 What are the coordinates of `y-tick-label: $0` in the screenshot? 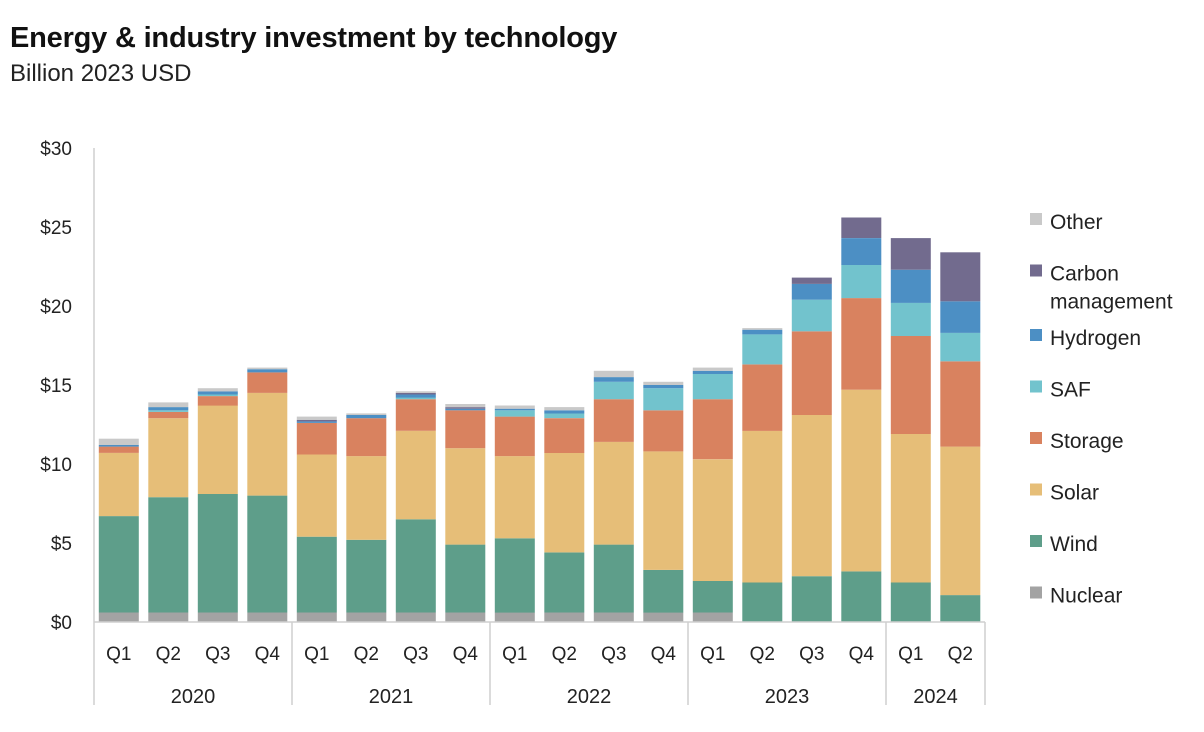 It's located at (61, 623).